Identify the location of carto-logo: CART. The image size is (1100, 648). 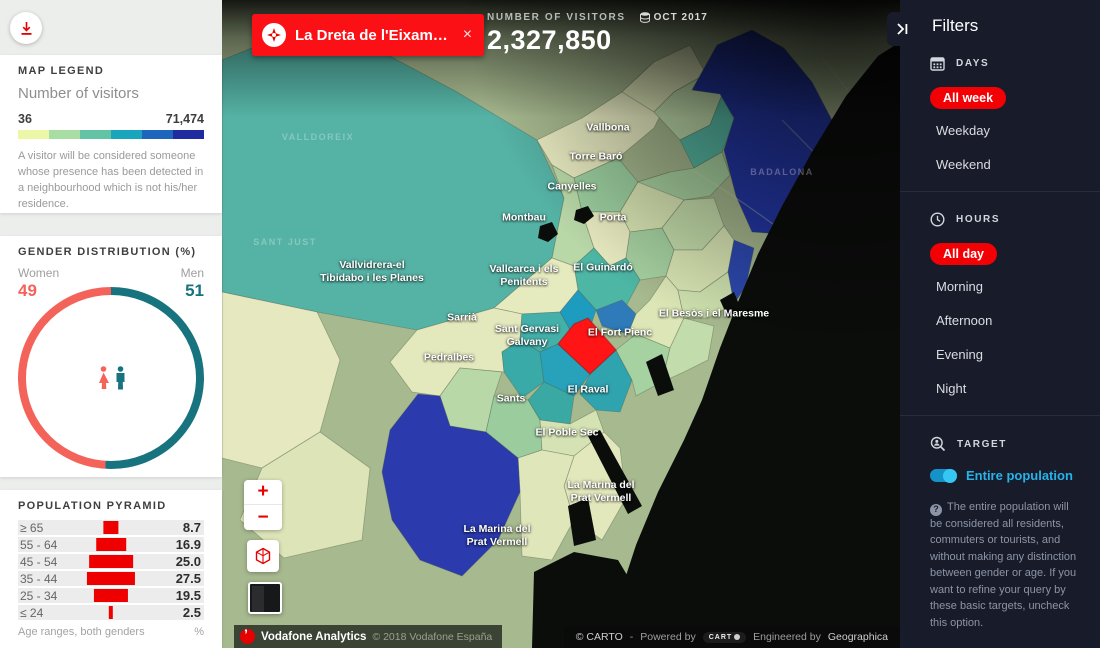
(724, 637).